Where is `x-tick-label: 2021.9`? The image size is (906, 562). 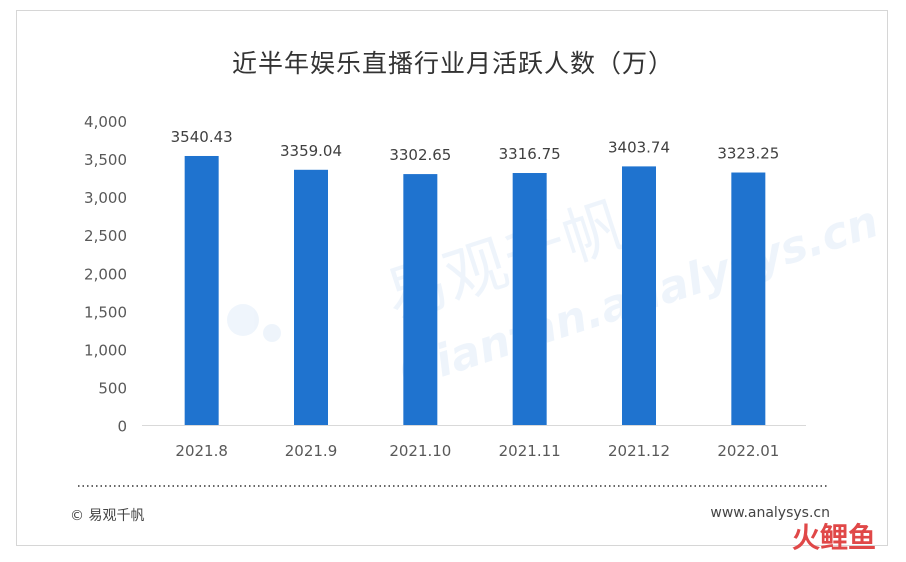 x-tick-label: 2021.9 is located at coordinates (311, 451).